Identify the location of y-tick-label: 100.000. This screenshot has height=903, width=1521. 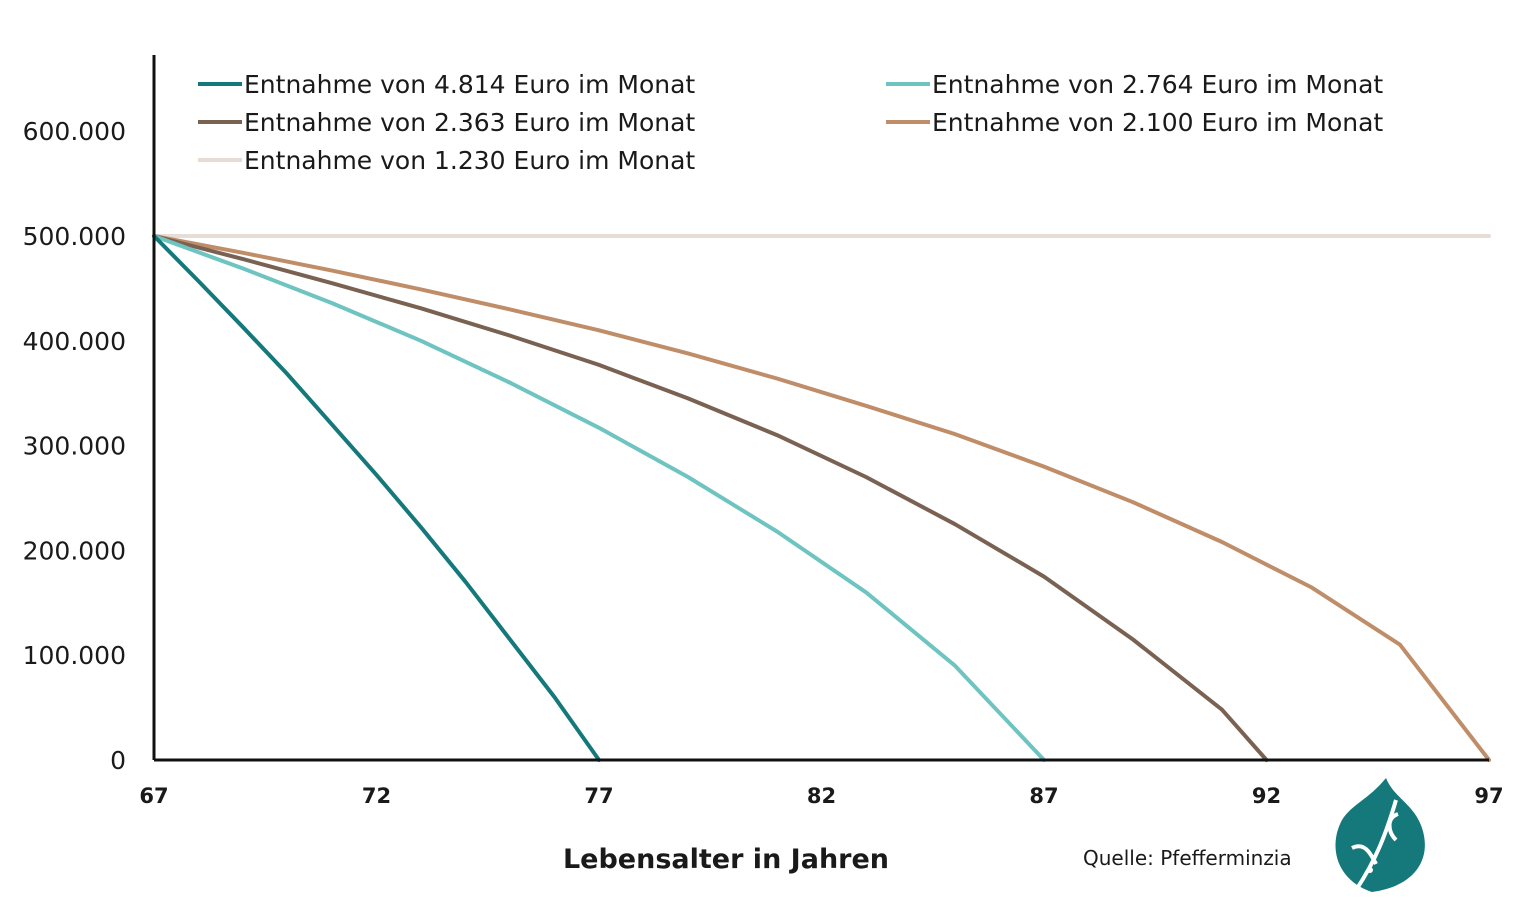
(74, 655).